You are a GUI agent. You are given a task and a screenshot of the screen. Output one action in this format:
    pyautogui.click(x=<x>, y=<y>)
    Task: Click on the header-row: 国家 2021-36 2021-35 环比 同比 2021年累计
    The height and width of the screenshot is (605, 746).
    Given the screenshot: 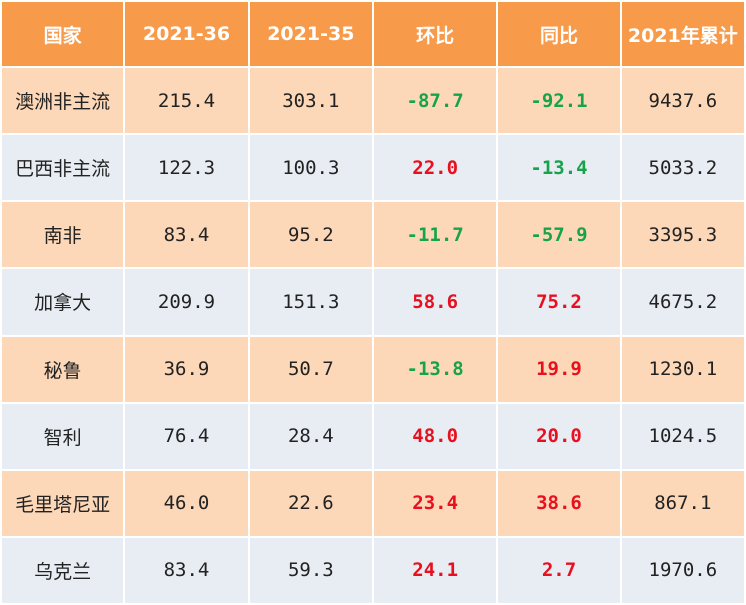 What is the action you would take?
    pyautogui.click(x=373, y=34)
    